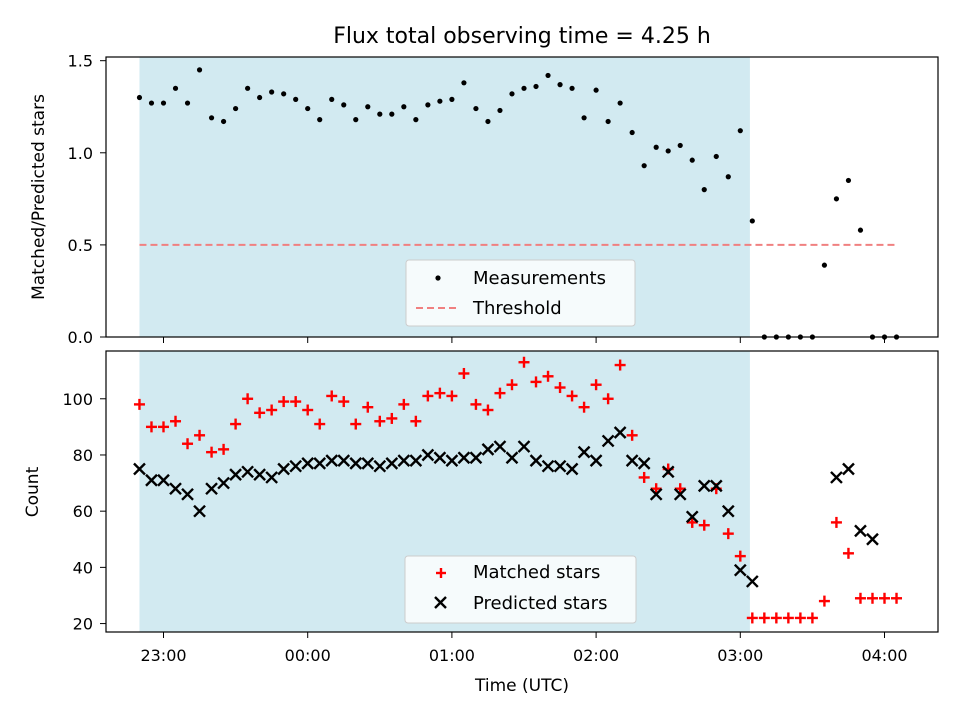  I want to click on top-y-tick-label: 0.5, so click(80, 245).